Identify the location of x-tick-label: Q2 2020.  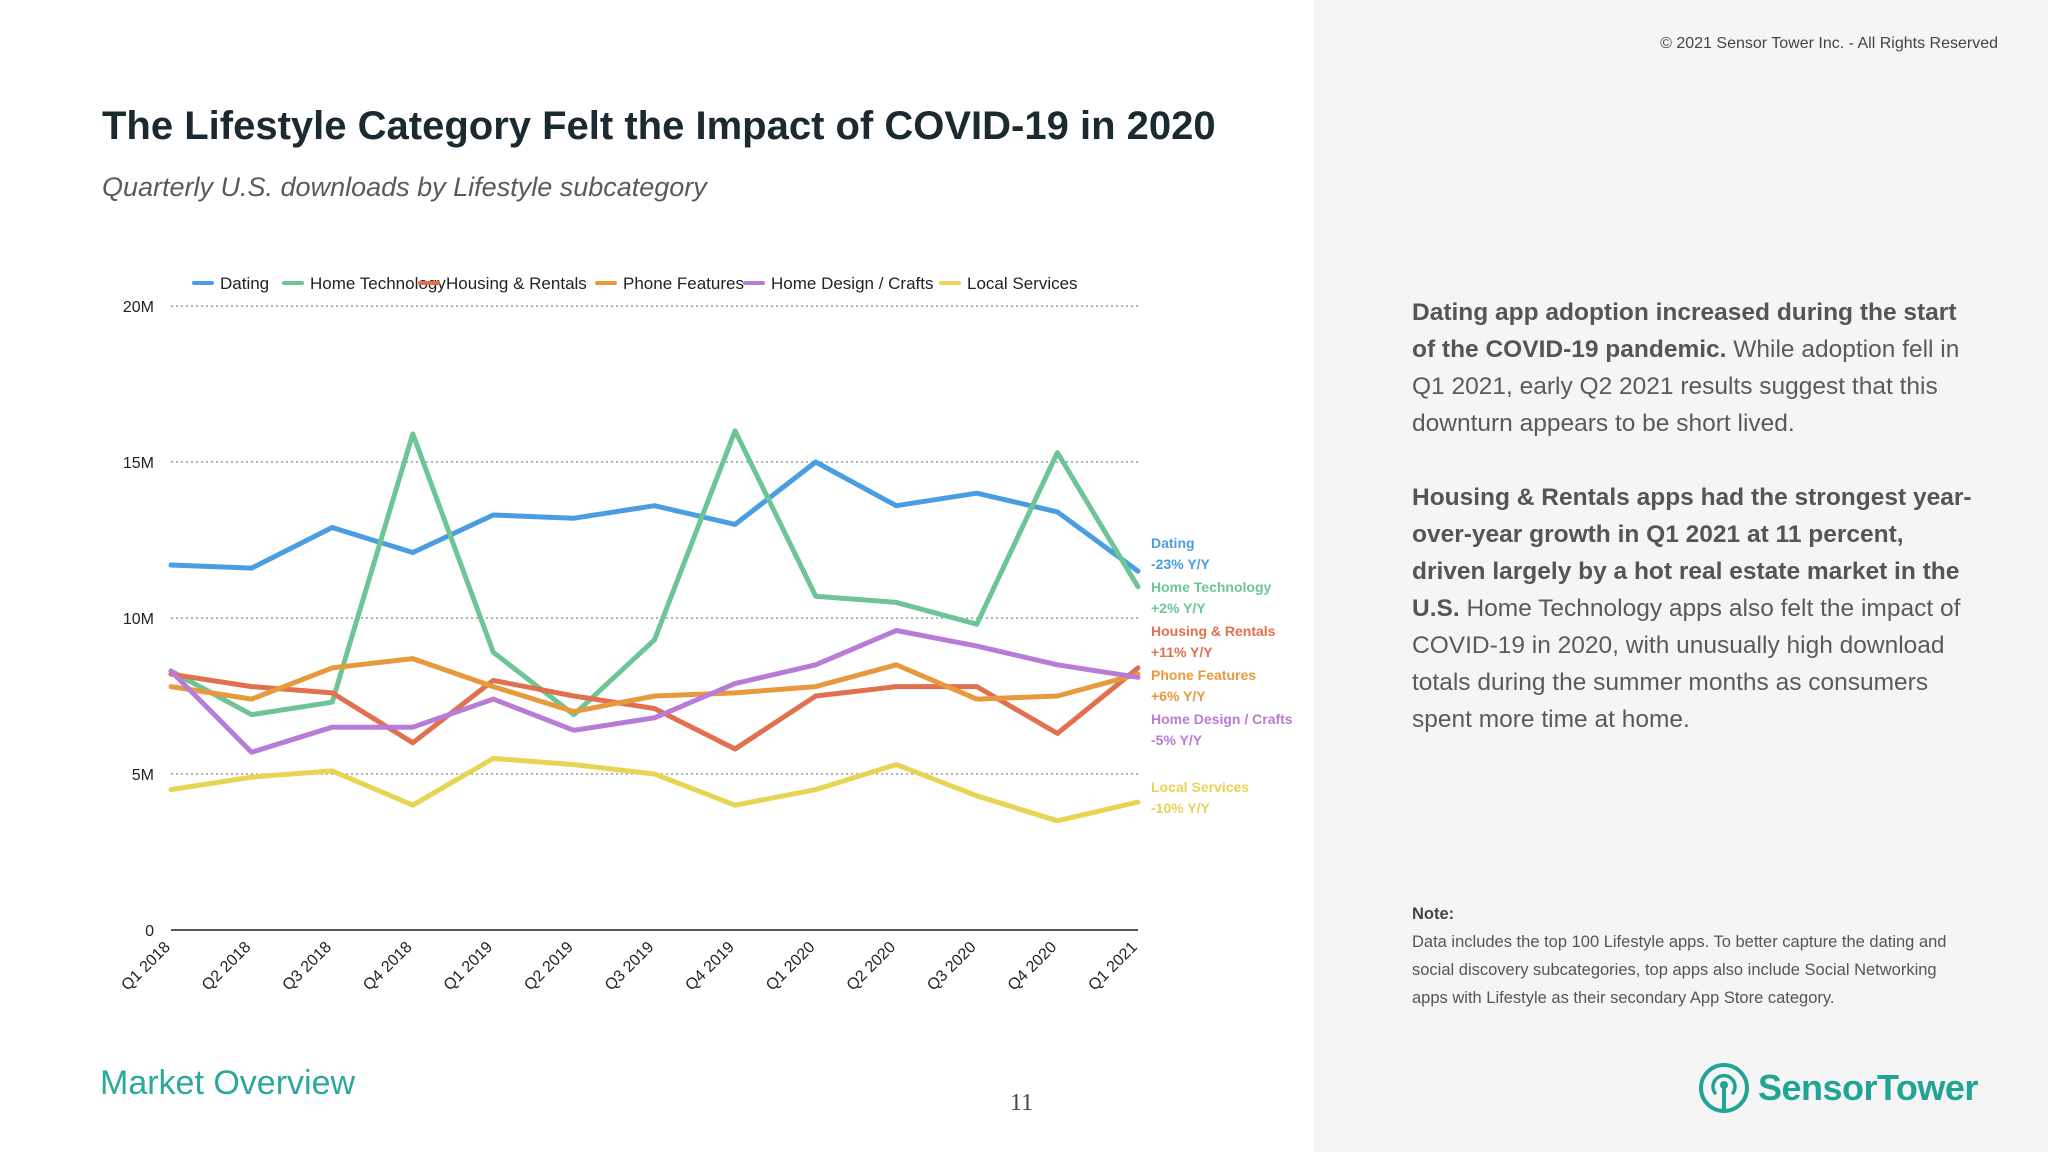
(871, 966).